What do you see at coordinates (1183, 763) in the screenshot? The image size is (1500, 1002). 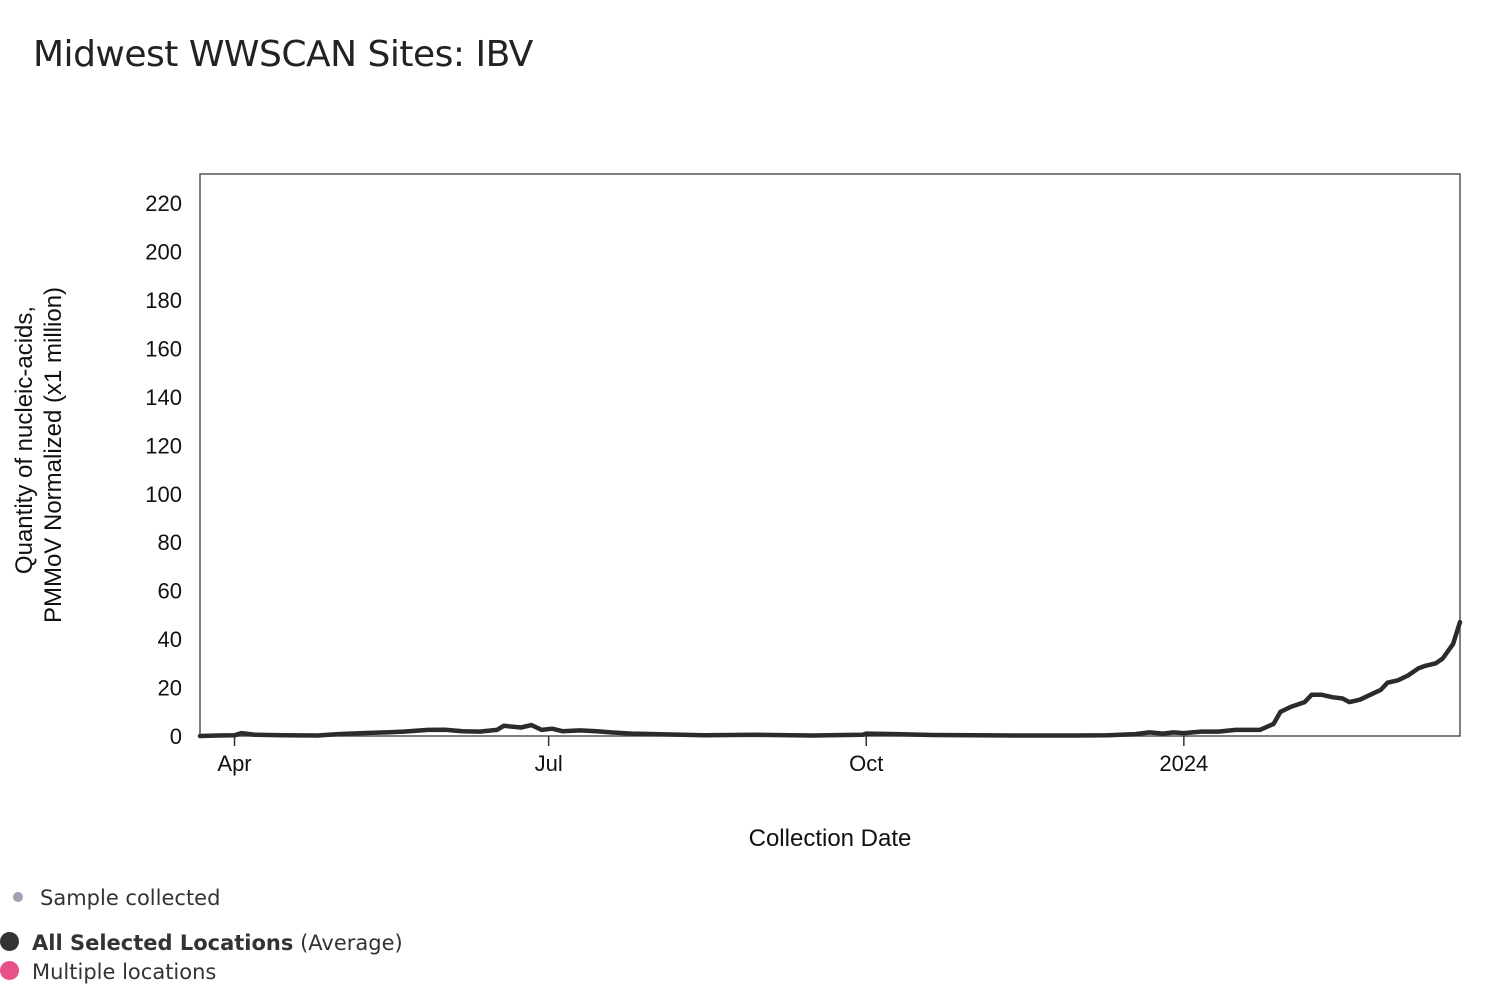 I see `x-tick-label: 2024` at bounding box center [1183, 763].